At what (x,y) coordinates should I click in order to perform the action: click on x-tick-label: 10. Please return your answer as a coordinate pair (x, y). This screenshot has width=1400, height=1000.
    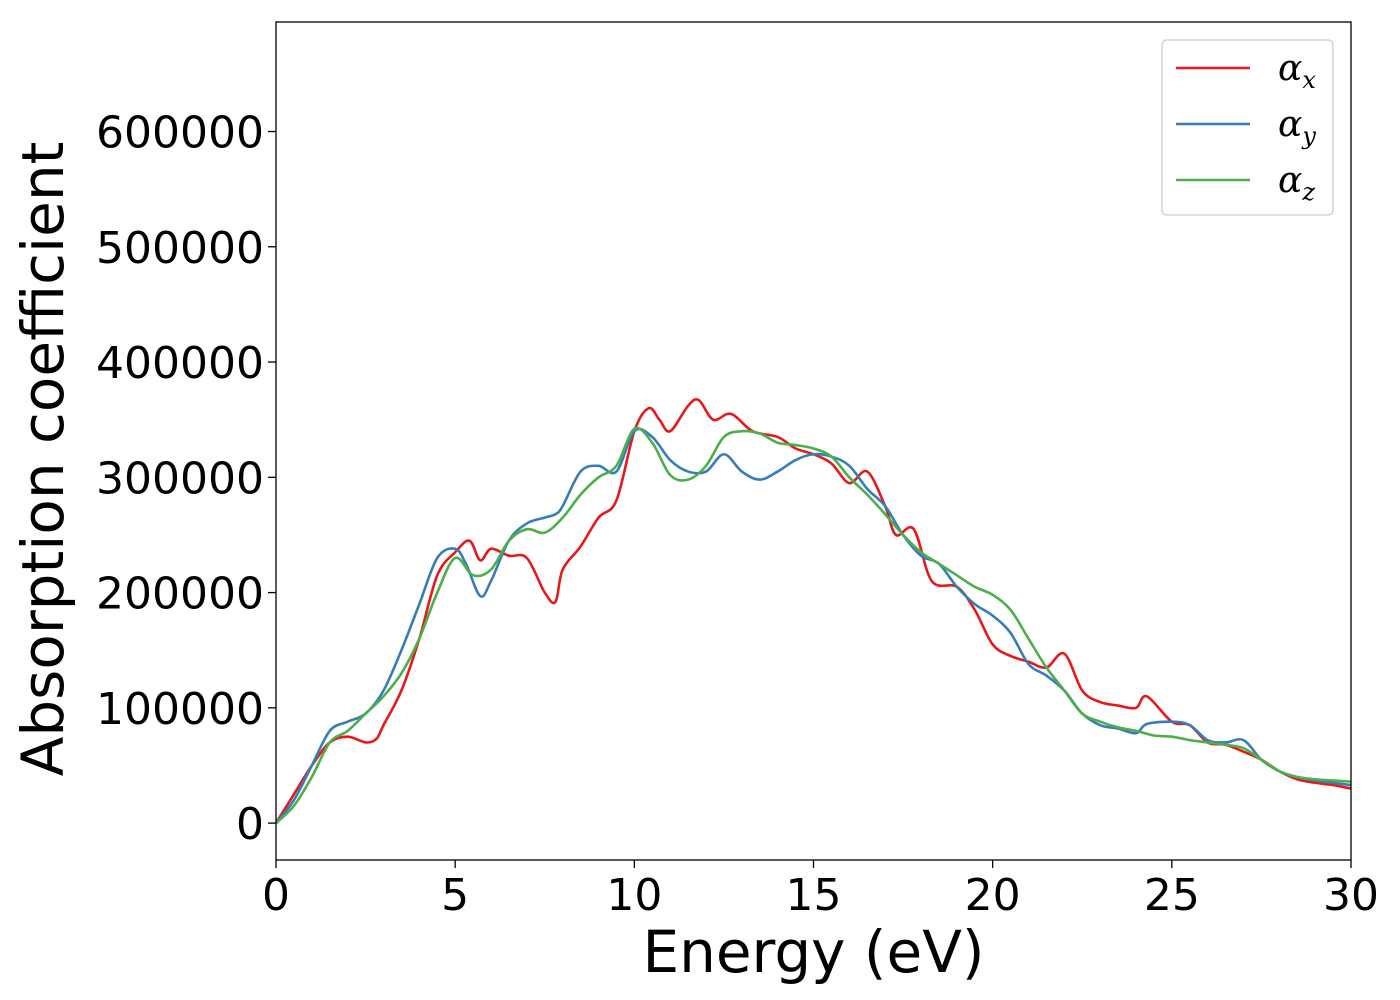
    Looking at the image, I should click on (634, 895).